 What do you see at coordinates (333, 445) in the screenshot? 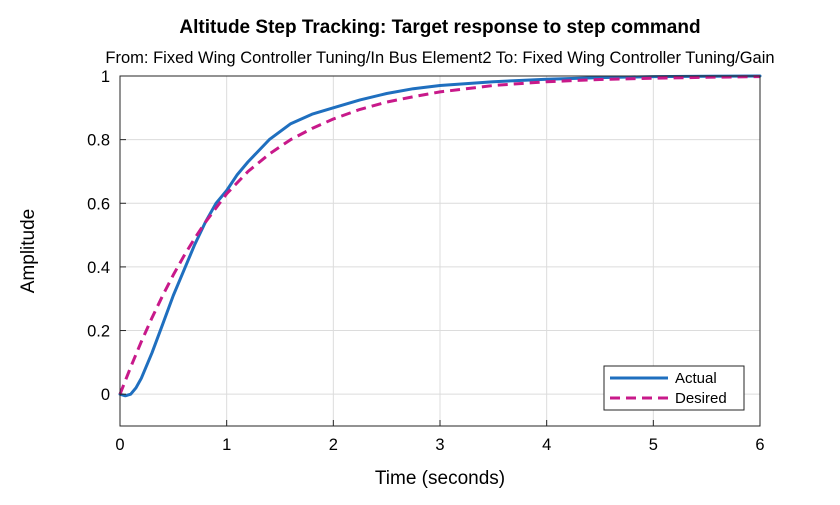
I see `x-tick-label: 2` at bounding box center [333, 445].